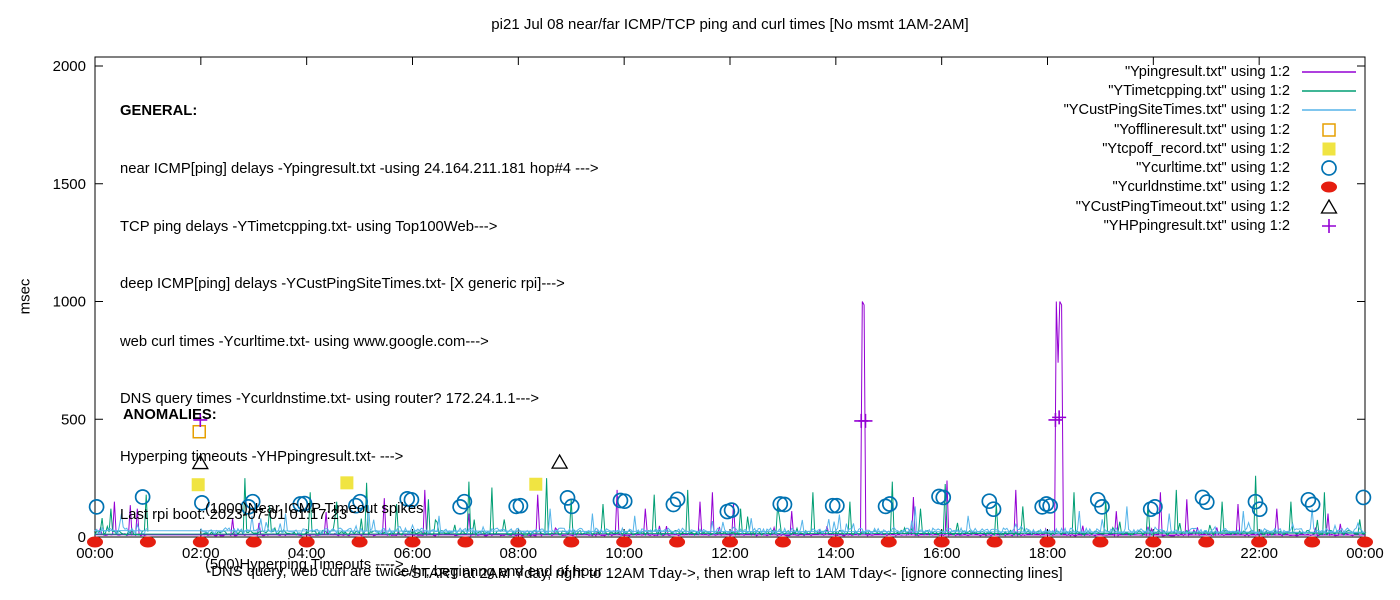 The width and height of the screenshot is (1400, 600). What do you see at coordinates (1207, 71) in the screenshot?
I see `legend-label: "Ypingresult.txt" using 1:2` at bounding box center [1207, 71].